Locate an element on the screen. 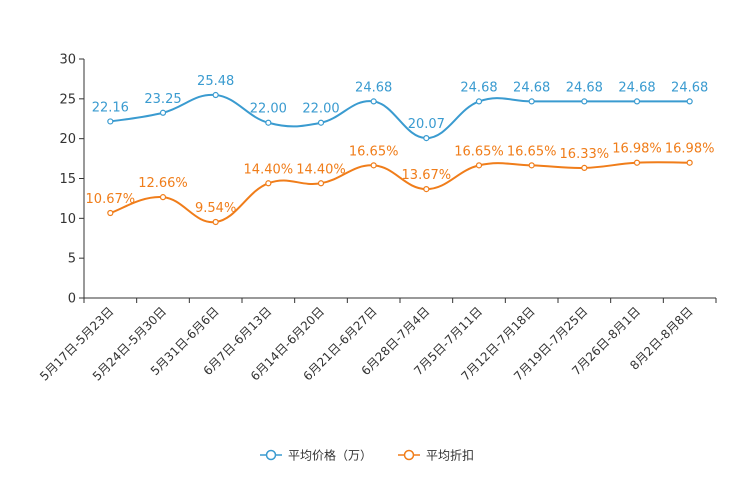 Image resolution: width=744 pixels, height=500 pixels. series-0-data-label: 22.16 is located at coordinates (110, 107).